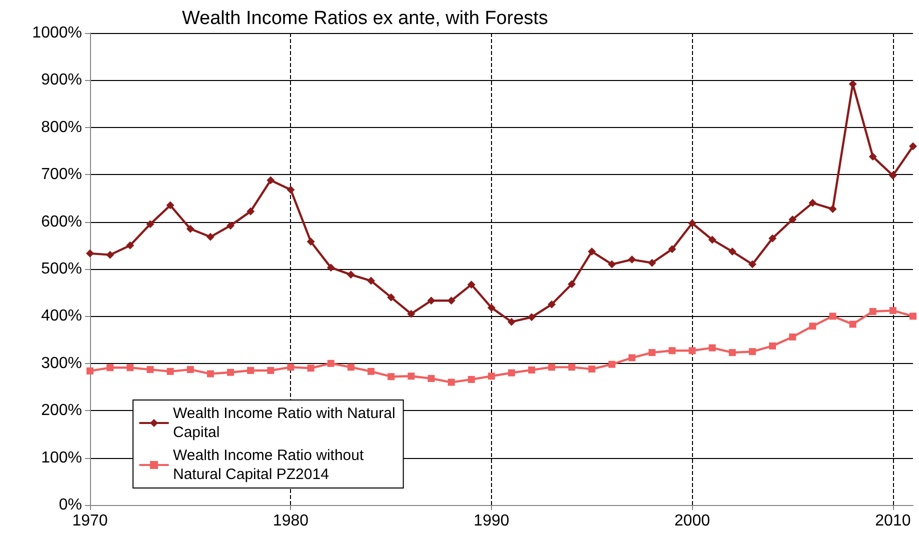 The width and height of the screenshot is (919, 542). Describe the element at coordinates (61, 316) in the screenshot. I see `y-tick-label: 400%` at that location.